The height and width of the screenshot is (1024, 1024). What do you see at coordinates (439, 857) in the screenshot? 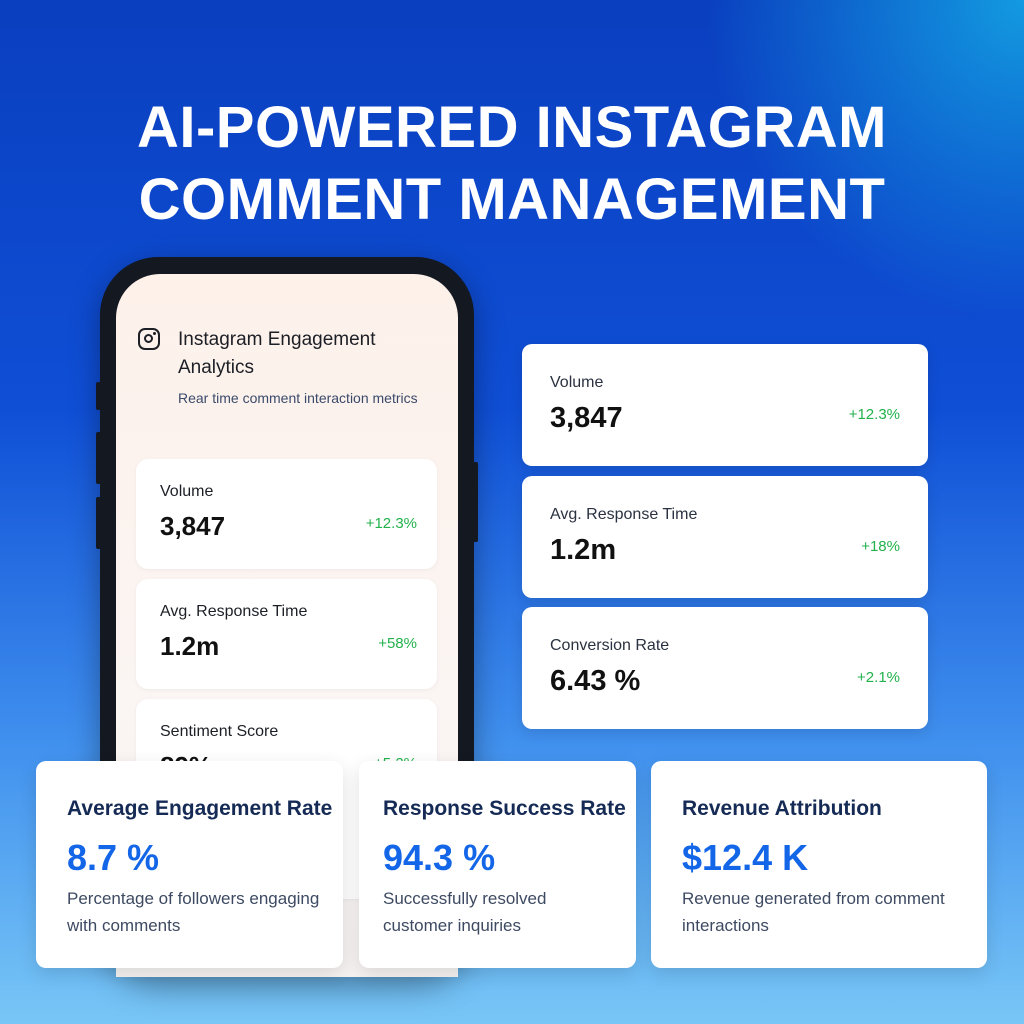
I see `card-value: 94.3 %` at bounding box center [439, 857].